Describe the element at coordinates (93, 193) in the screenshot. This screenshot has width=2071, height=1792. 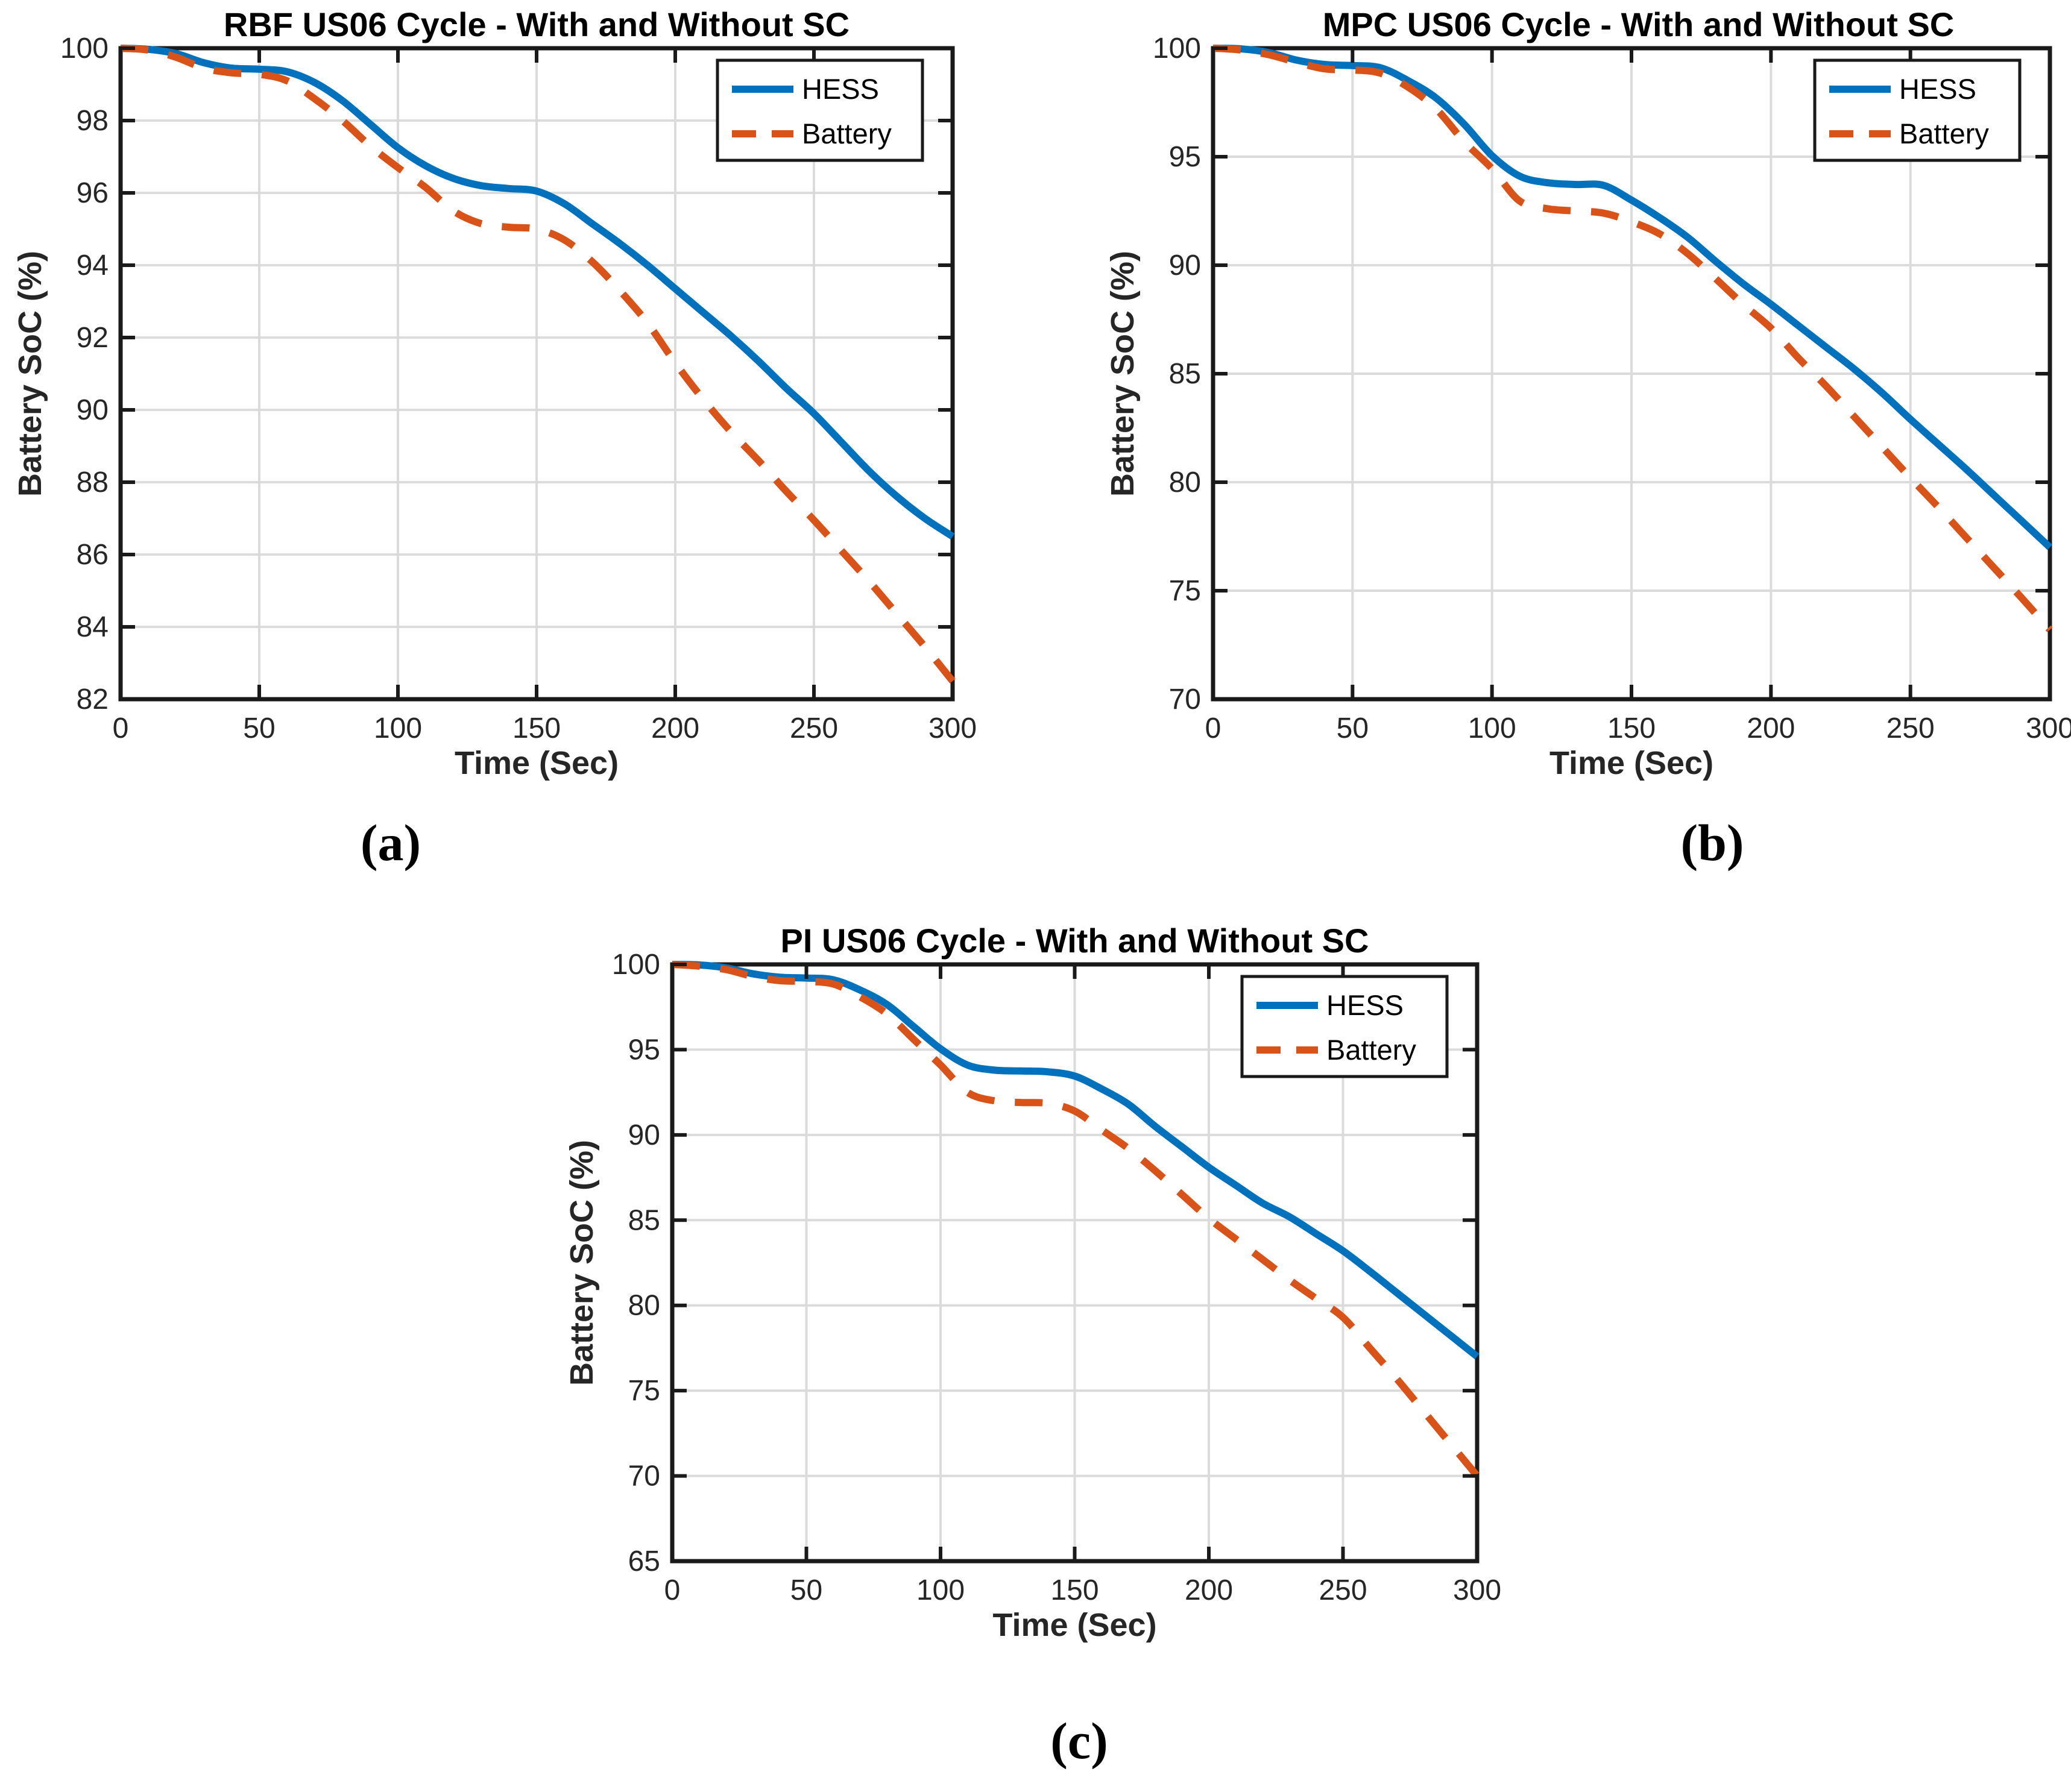
I see `y-tick-label: 96` at that location.